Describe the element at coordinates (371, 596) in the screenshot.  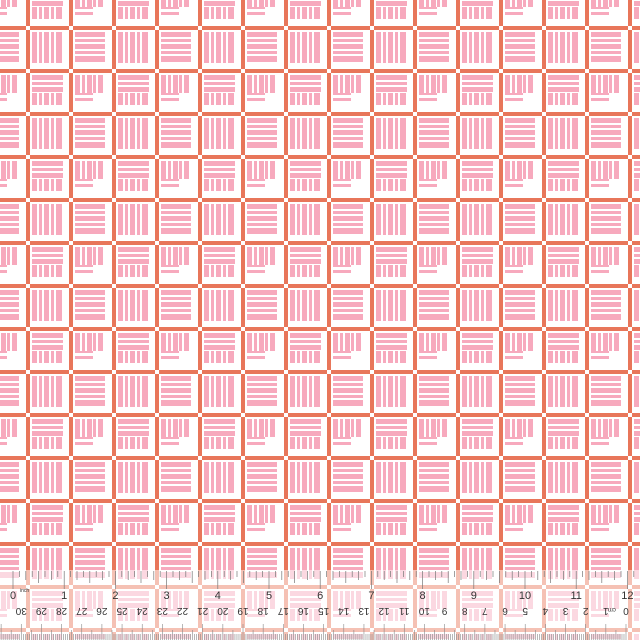
I see `inch-label: 7` at that location.